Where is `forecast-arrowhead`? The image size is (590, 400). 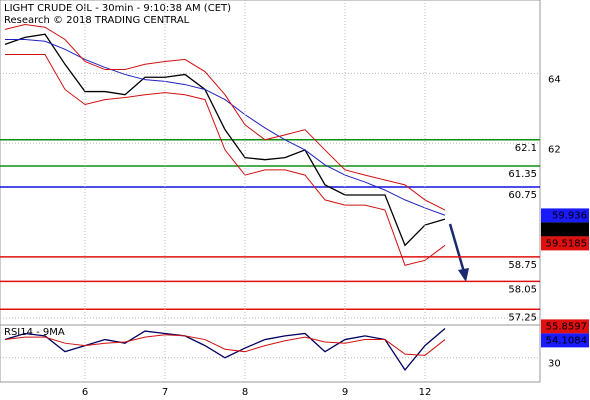
forecast-arrowhead is located at coordinates (463, 275).